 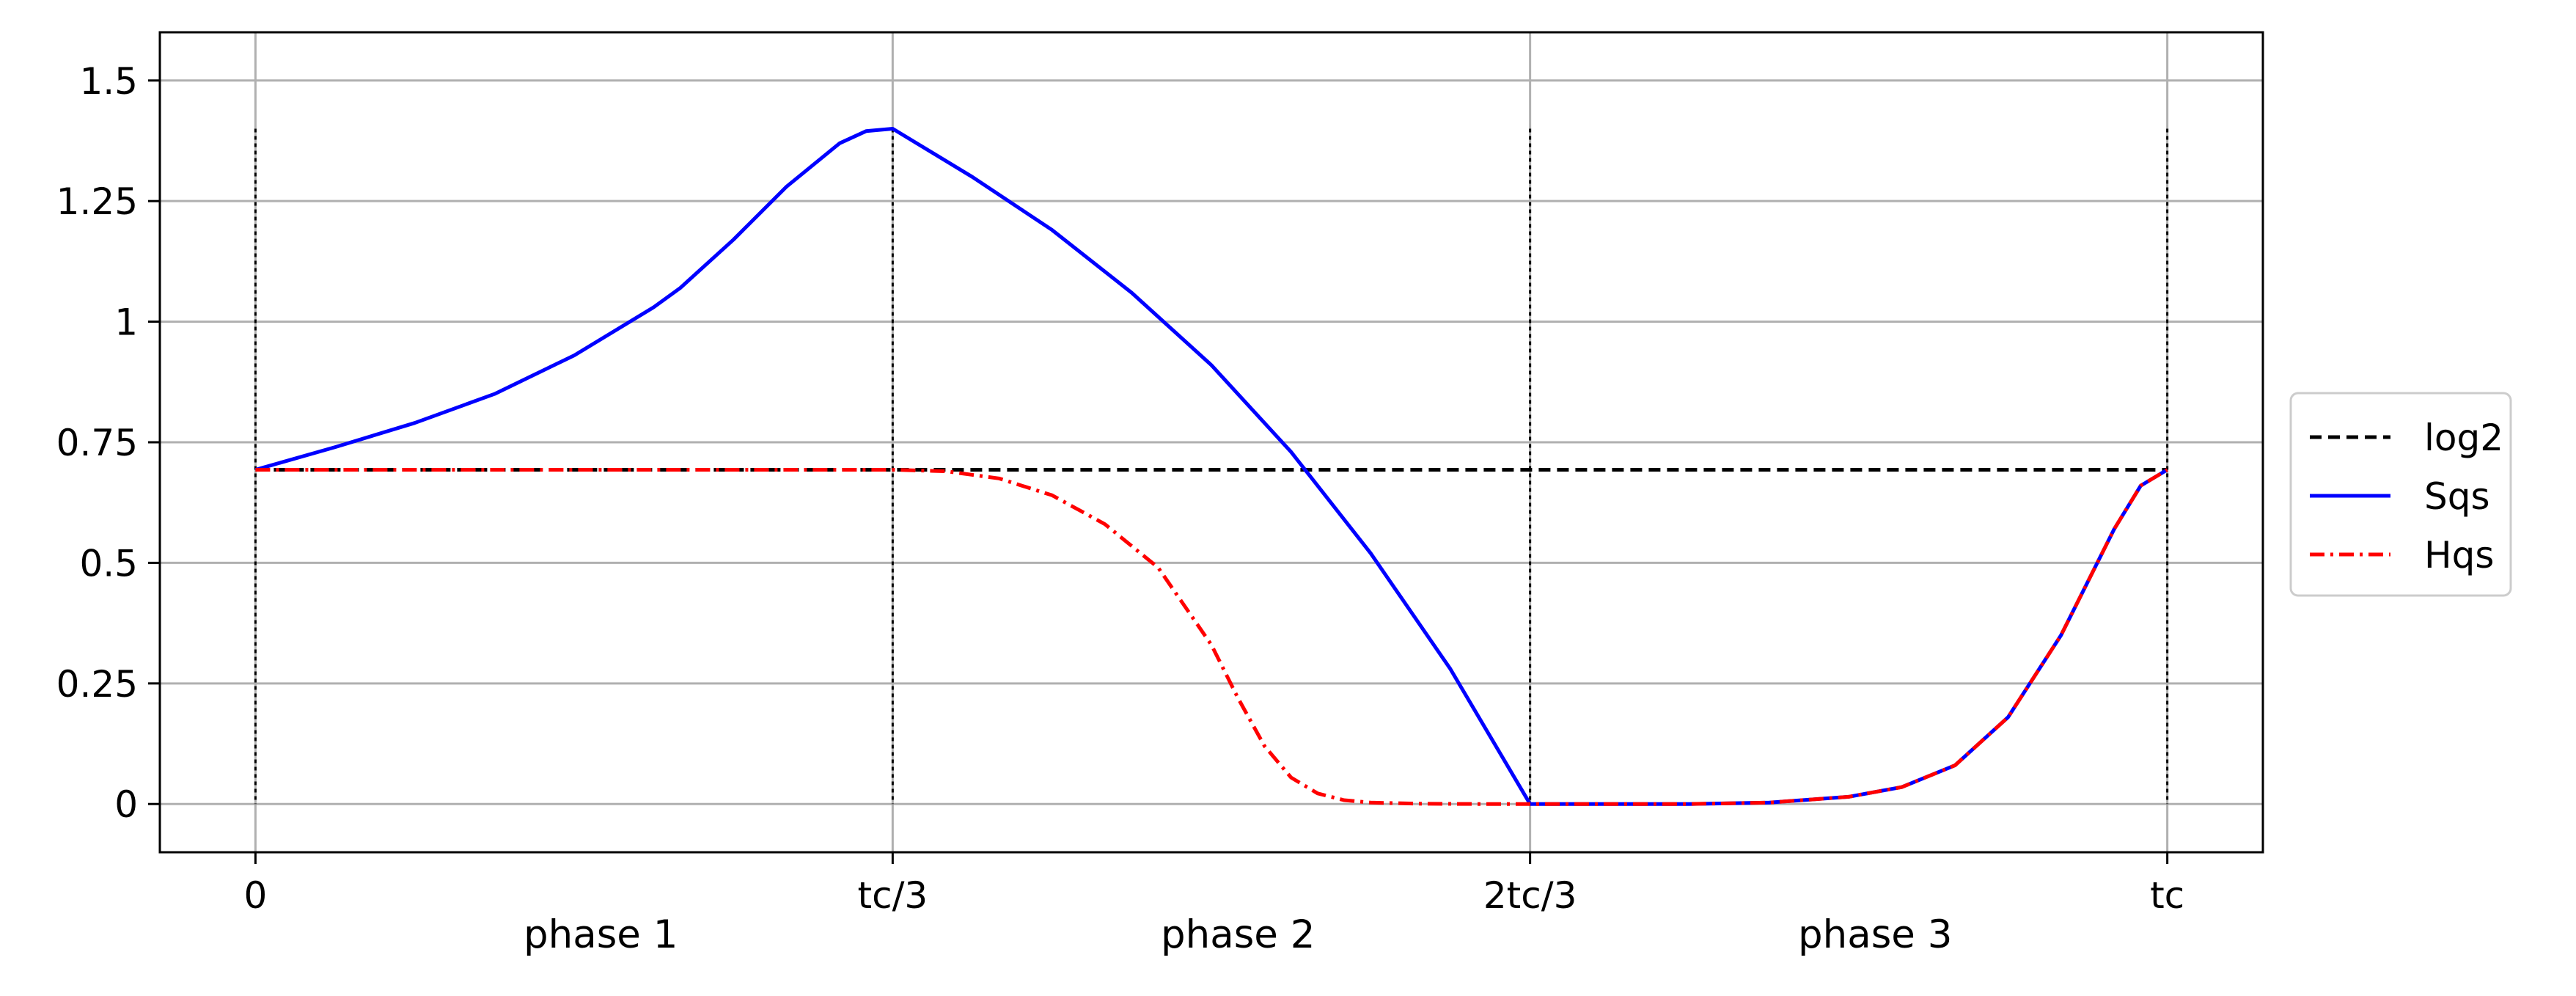 What do you see at coordinates (1876, 935) in the screenshot?
I see `phase-label-3: phase 3` at bounding box center [1876, 935].